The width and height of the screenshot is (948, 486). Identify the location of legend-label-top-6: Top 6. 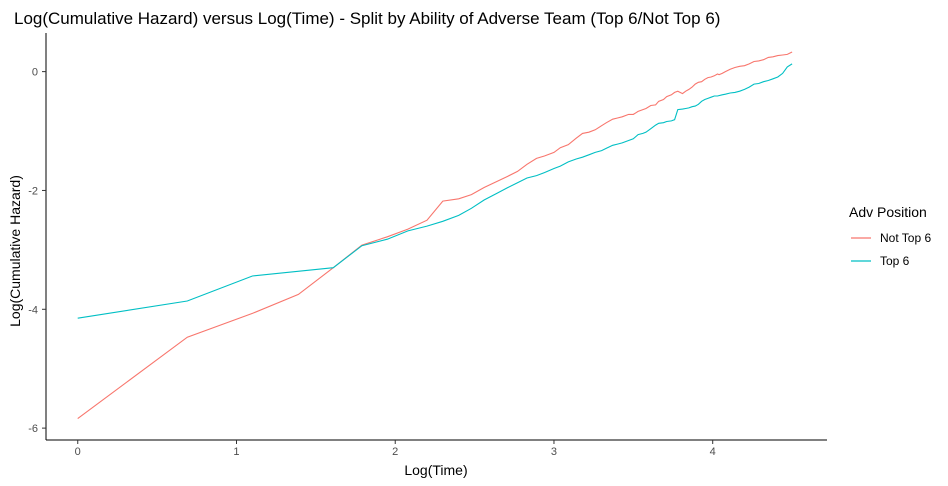
(895, 261).